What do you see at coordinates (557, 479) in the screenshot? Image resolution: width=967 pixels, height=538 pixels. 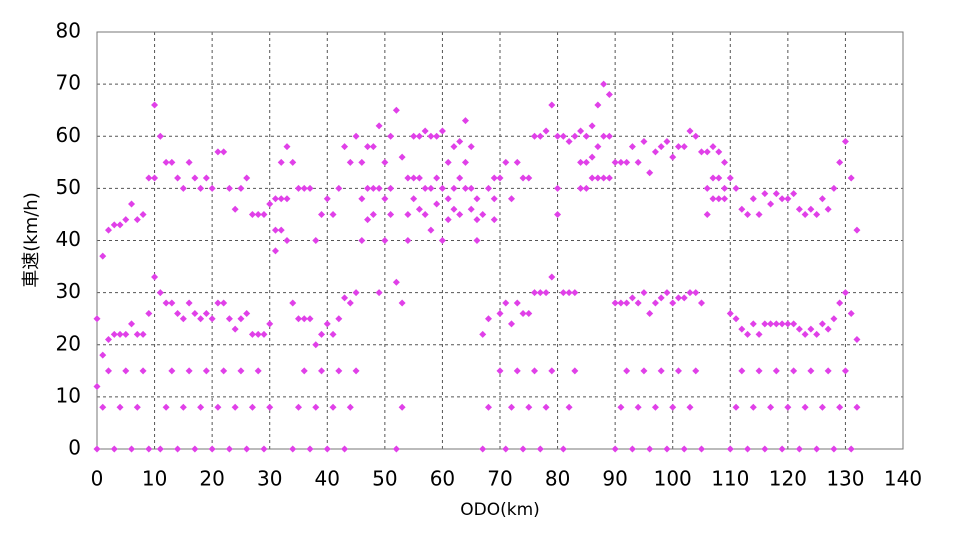 I see `x-tick-label: 80` at bounding box center [557, 479].